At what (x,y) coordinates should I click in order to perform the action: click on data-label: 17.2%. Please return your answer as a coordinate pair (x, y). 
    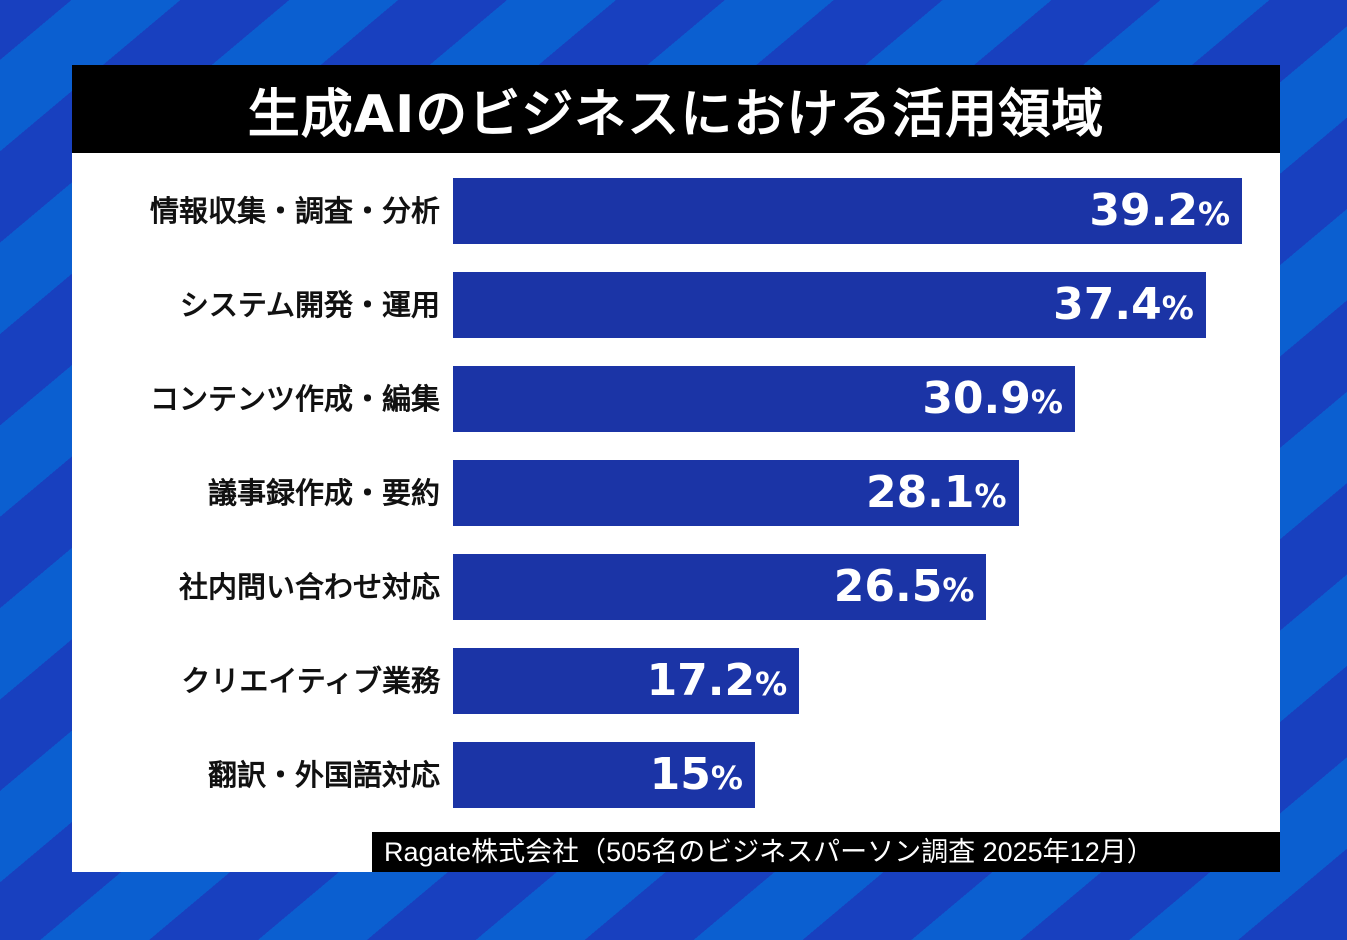
    Looking at the image, I should click on (620, 681).